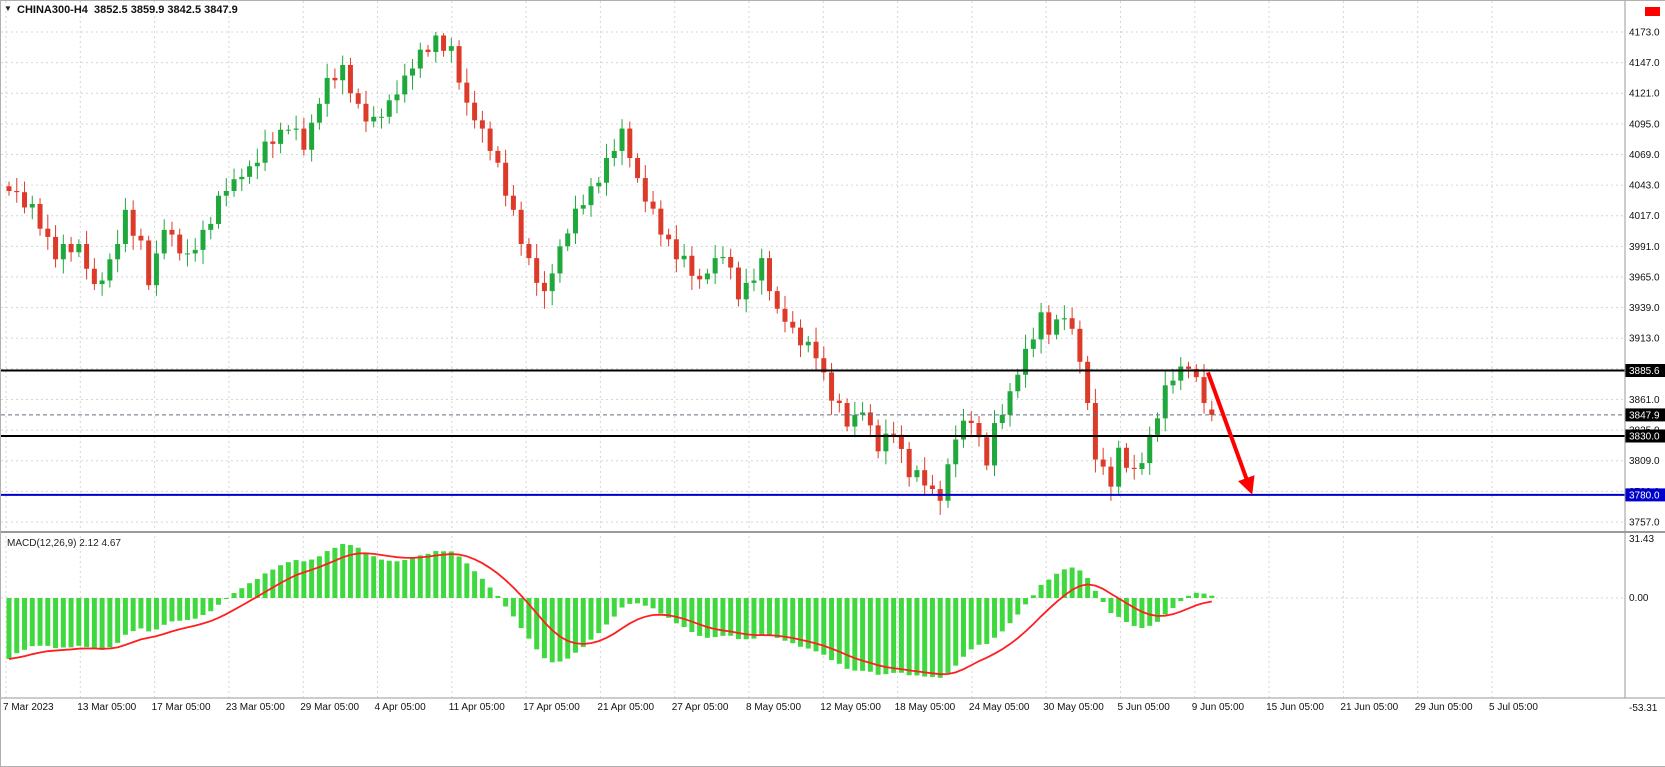 The image size is (1665, 767). What do you see at coordinates (625, 707) in the screenshot?
I see `time-tick-label: 21 Apr 05:00` at bounding box center [625, 707].